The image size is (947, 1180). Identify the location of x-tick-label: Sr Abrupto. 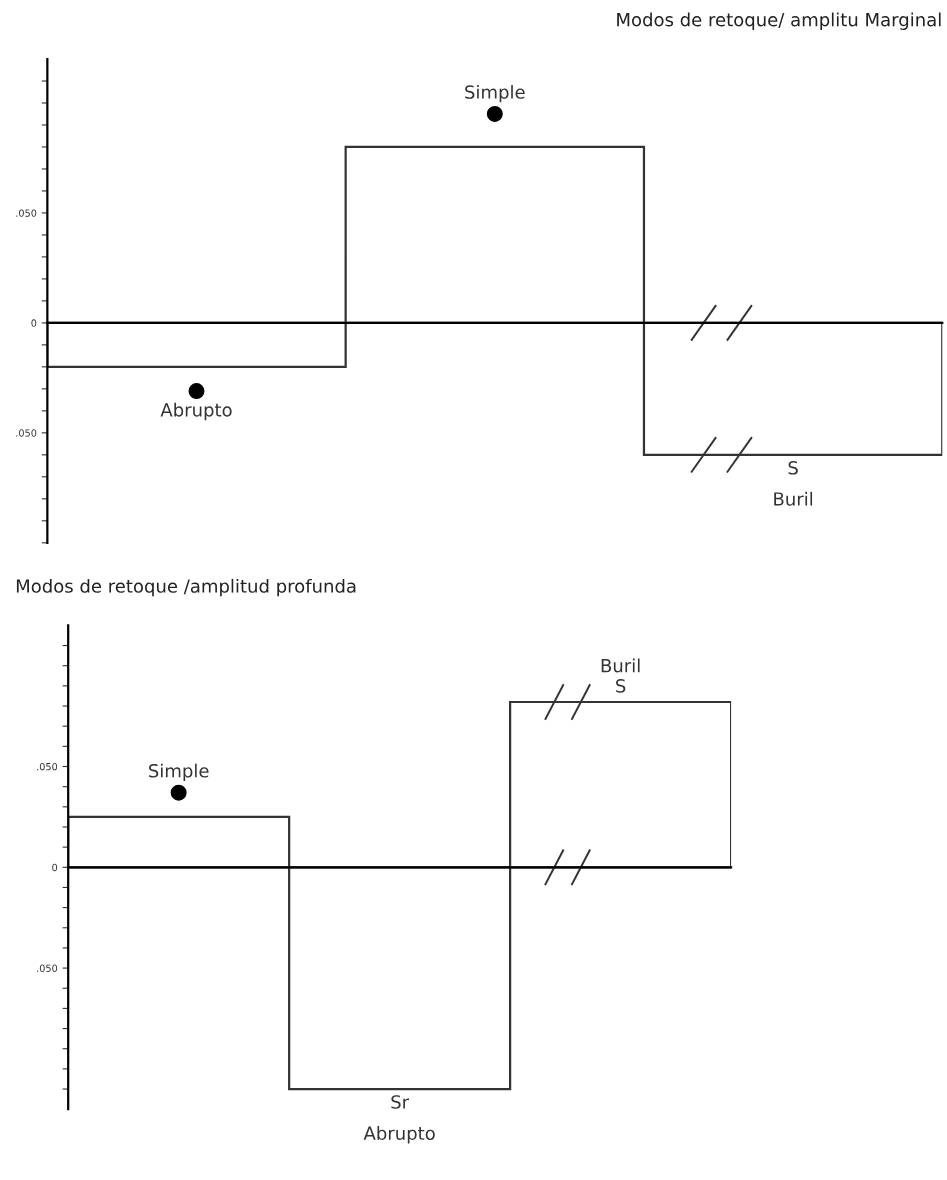
(399, 1119).